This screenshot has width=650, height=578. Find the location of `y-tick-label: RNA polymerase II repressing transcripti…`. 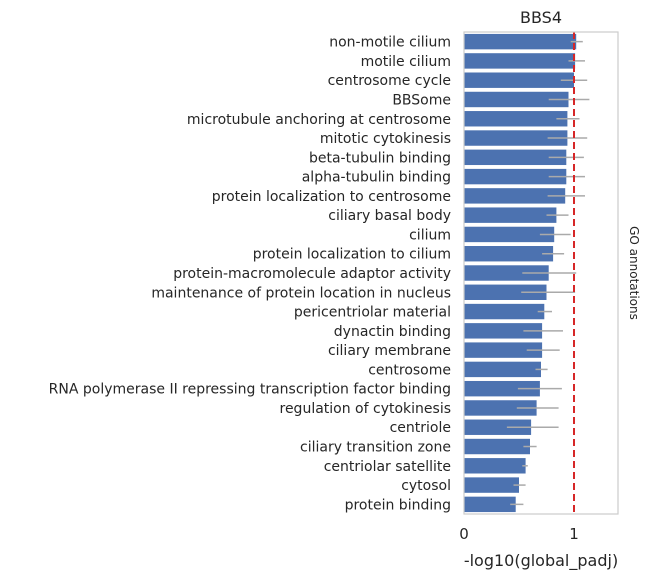

y-tick-label: RNA polymerase II repressing transcripti… is located at coordinates (250, 390).